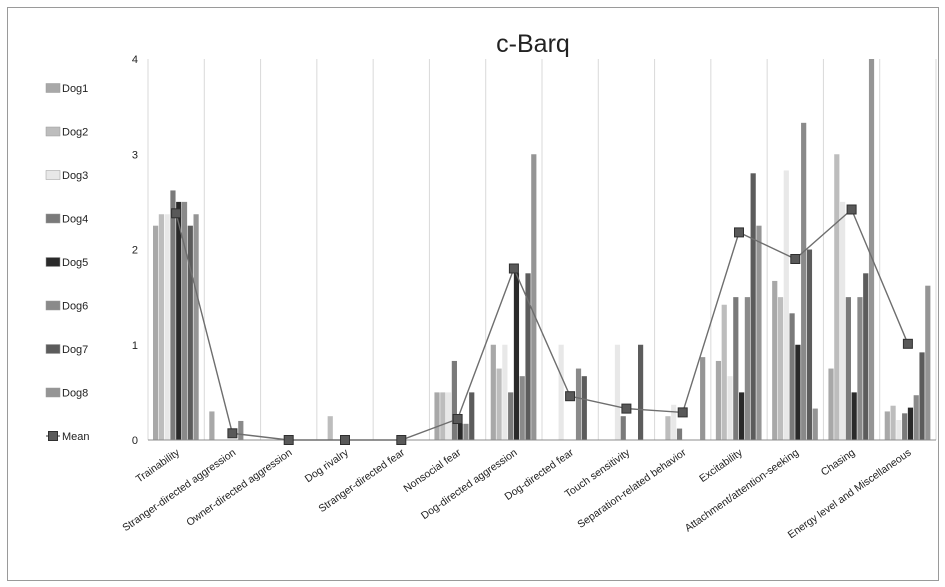 The image size is (945, 587). I want to click on category-label: Separation-related behavior, so click(631, 488).